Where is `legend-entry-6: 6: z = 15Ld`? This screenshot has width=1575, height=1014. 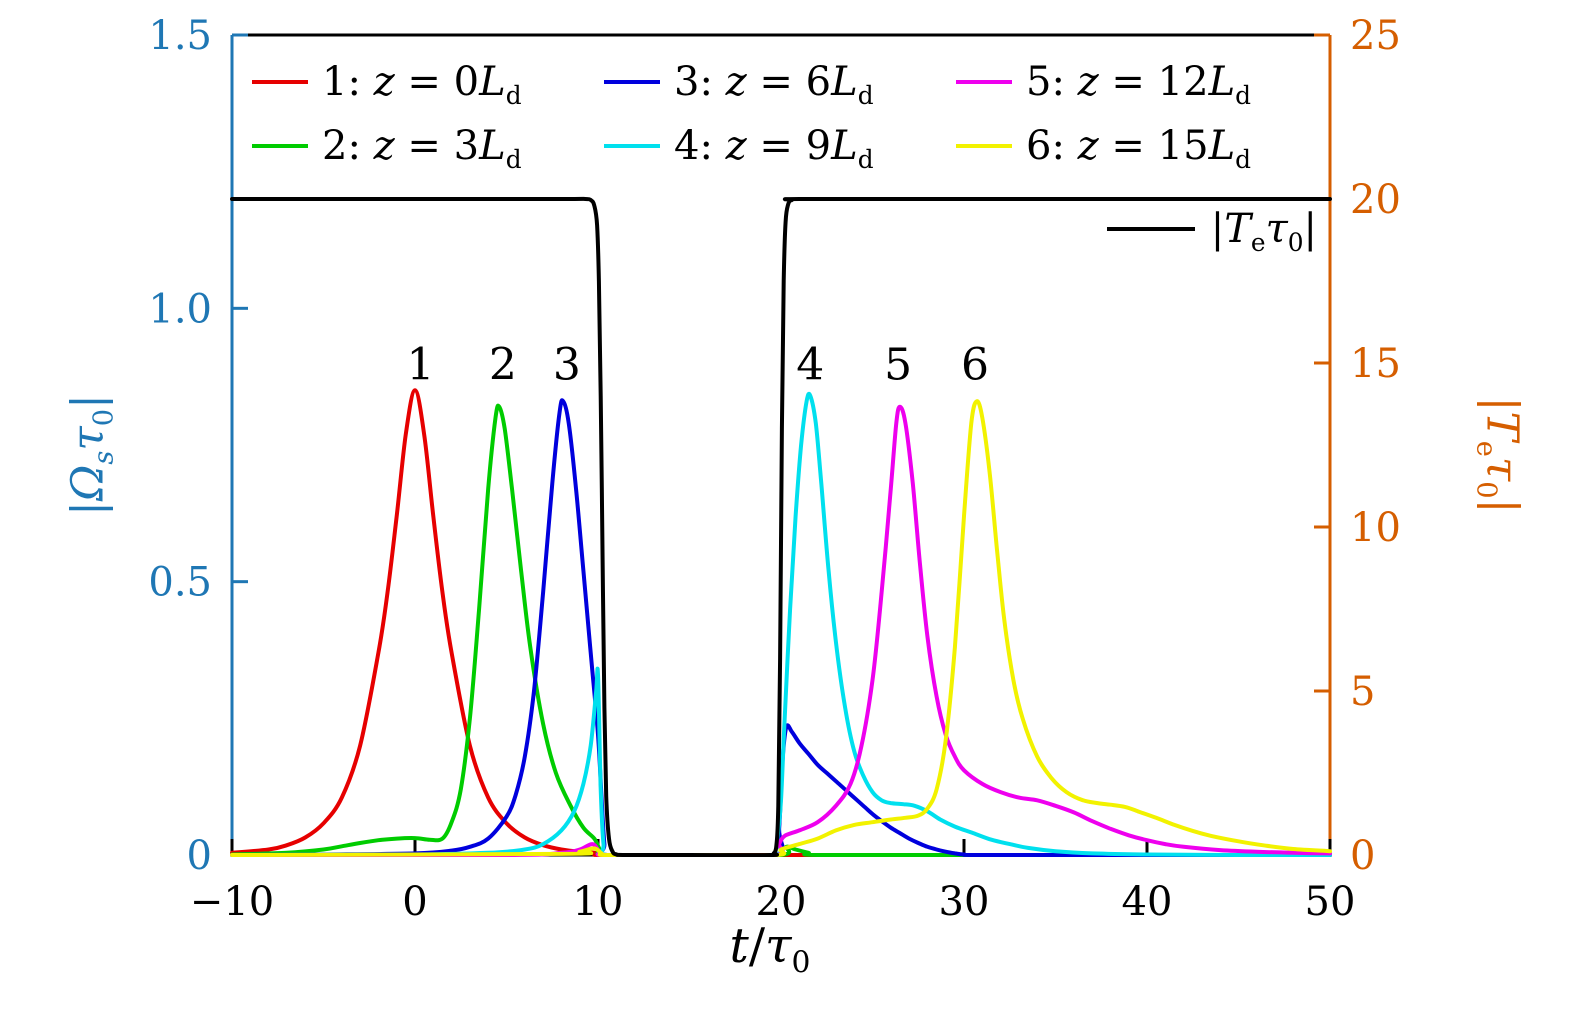
legend-entry-6: 6: z = 15Ld is located at coordinates (1132, 147).